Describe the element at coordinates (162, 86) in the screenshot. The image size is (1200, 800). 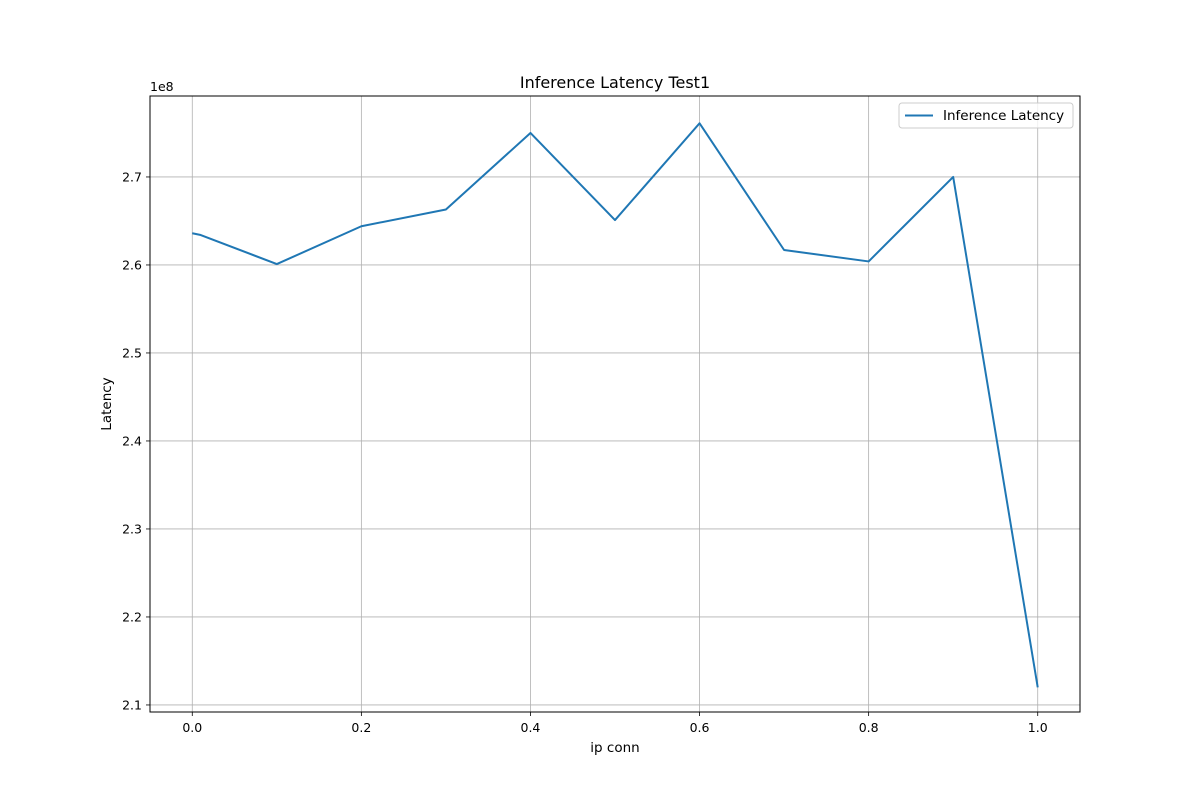
I see `y-axis-offset-label: 1e8` at that location.